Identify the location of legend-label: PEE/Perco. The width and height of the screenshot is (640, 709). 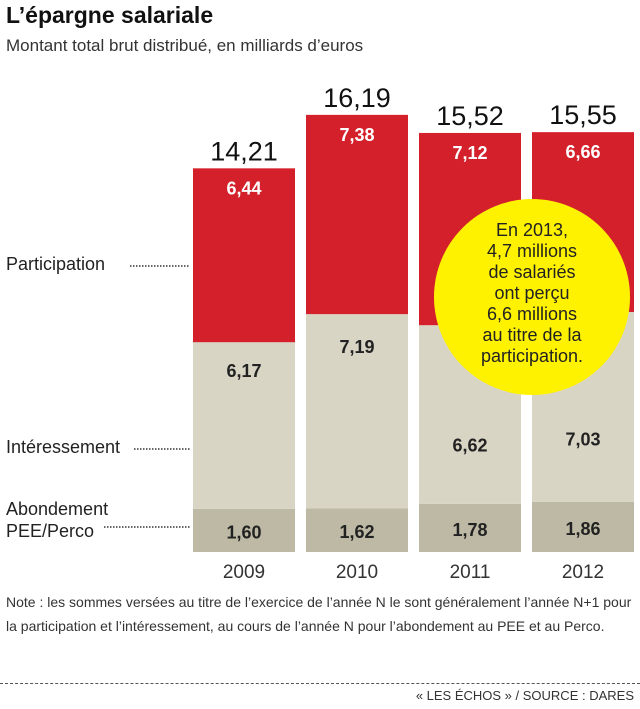
(50, 531).